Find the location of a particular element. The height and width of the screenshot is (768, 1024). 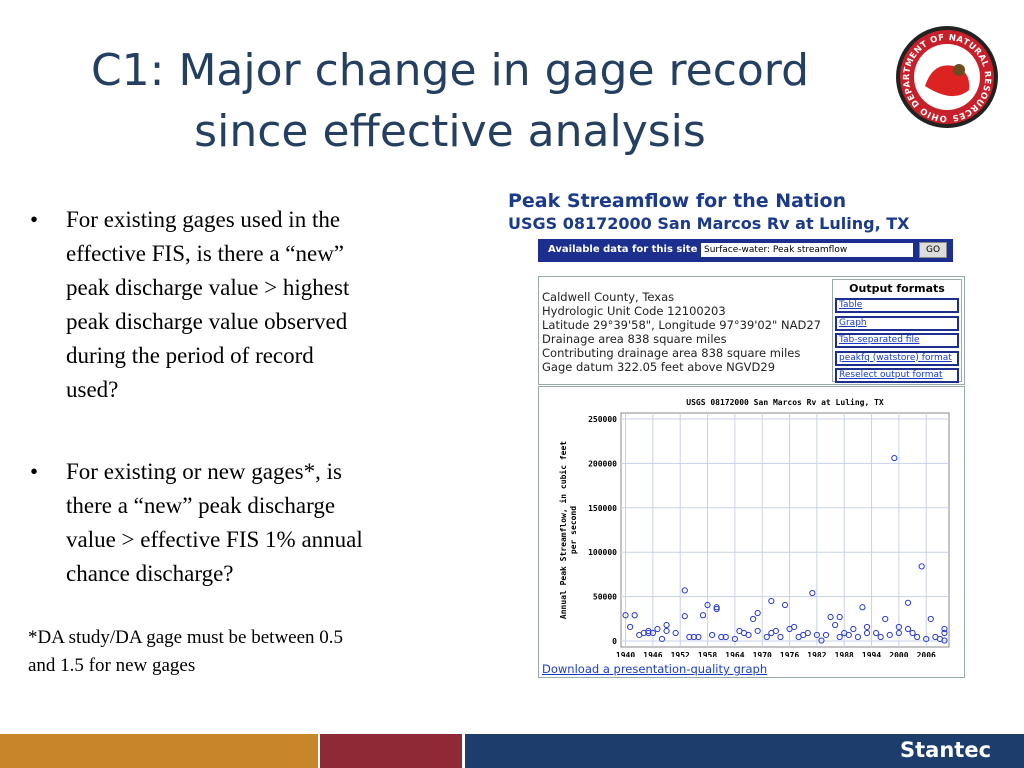

output-format-link: Graph is located at coordinates (897, 323).